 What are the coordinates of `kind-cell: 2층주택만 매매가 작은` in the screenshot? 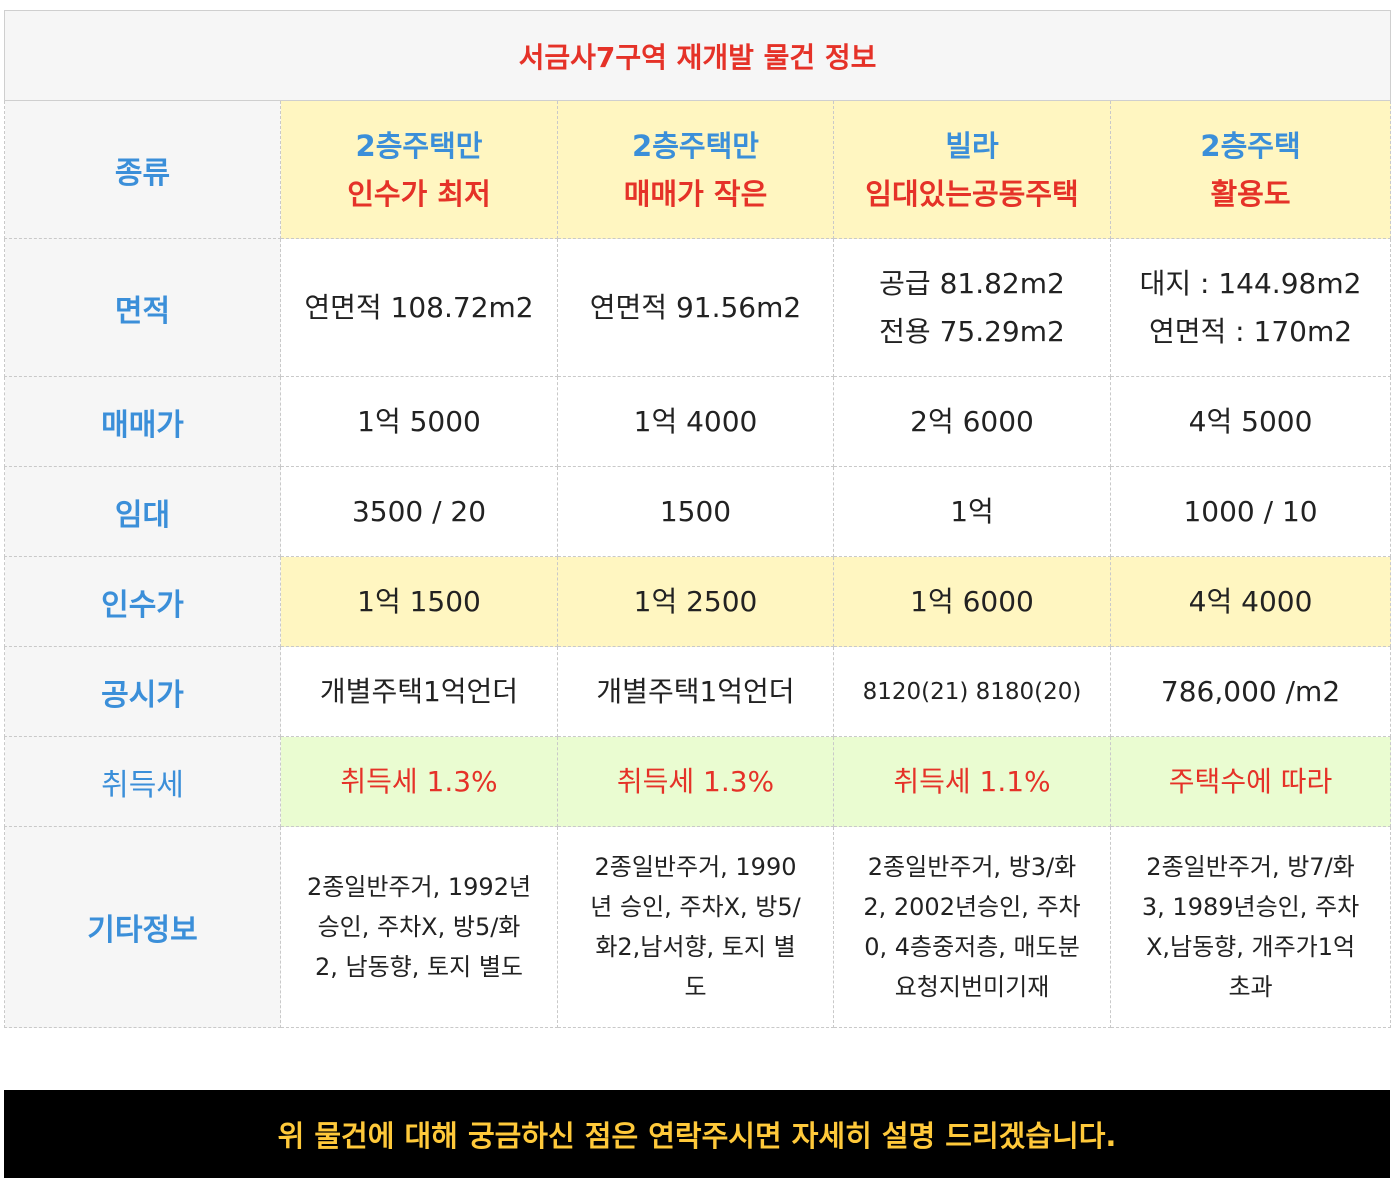 It's located at (695, 169).